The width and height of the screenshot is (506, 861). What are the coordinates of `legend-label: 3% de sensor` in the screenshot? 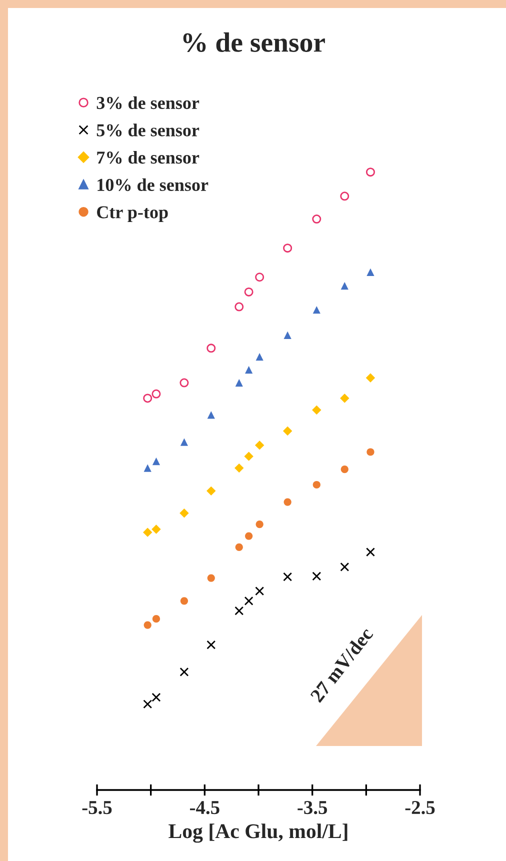 It's located at (148, 103).